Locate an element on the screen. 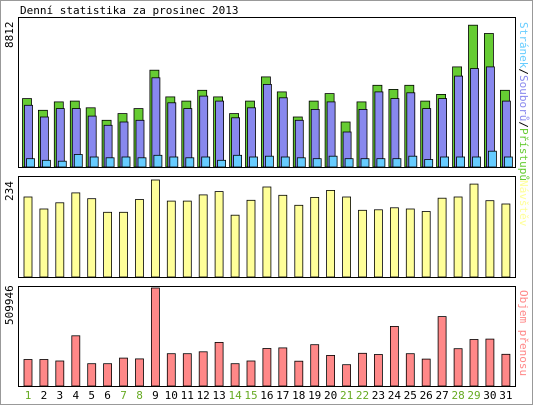 This screenshot has height=405, width=533. day-label-20: 20 is located at coordinates (330, 395).